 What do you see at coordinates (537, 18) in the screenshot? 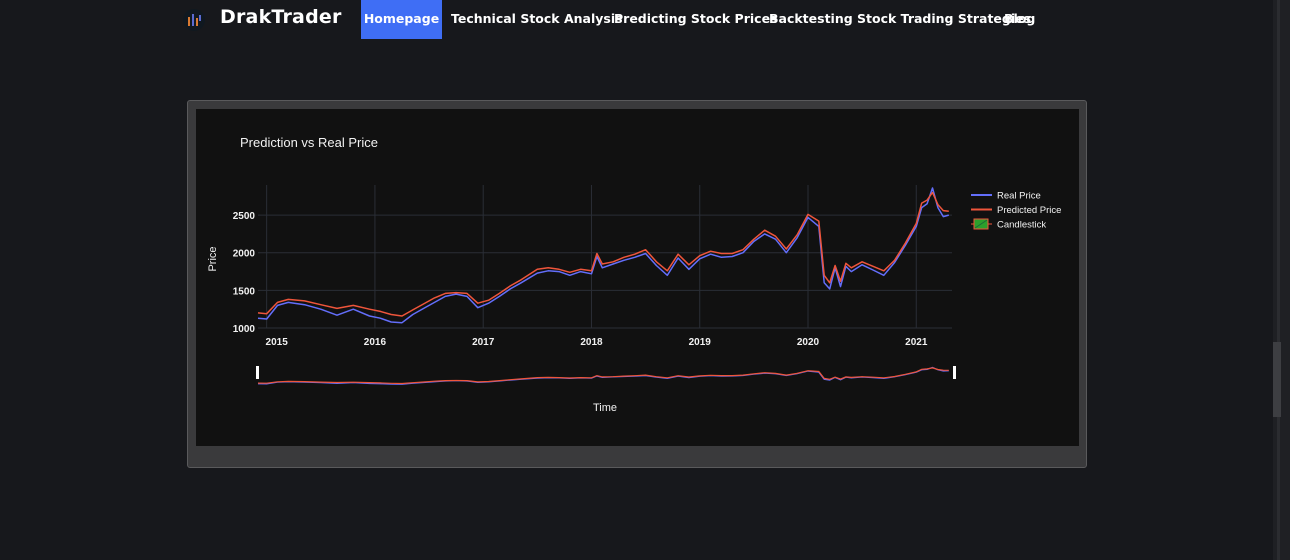
I see `nav-technical-stock-analysis: Technical Stock Analysis` at bounding box center [537, 18].